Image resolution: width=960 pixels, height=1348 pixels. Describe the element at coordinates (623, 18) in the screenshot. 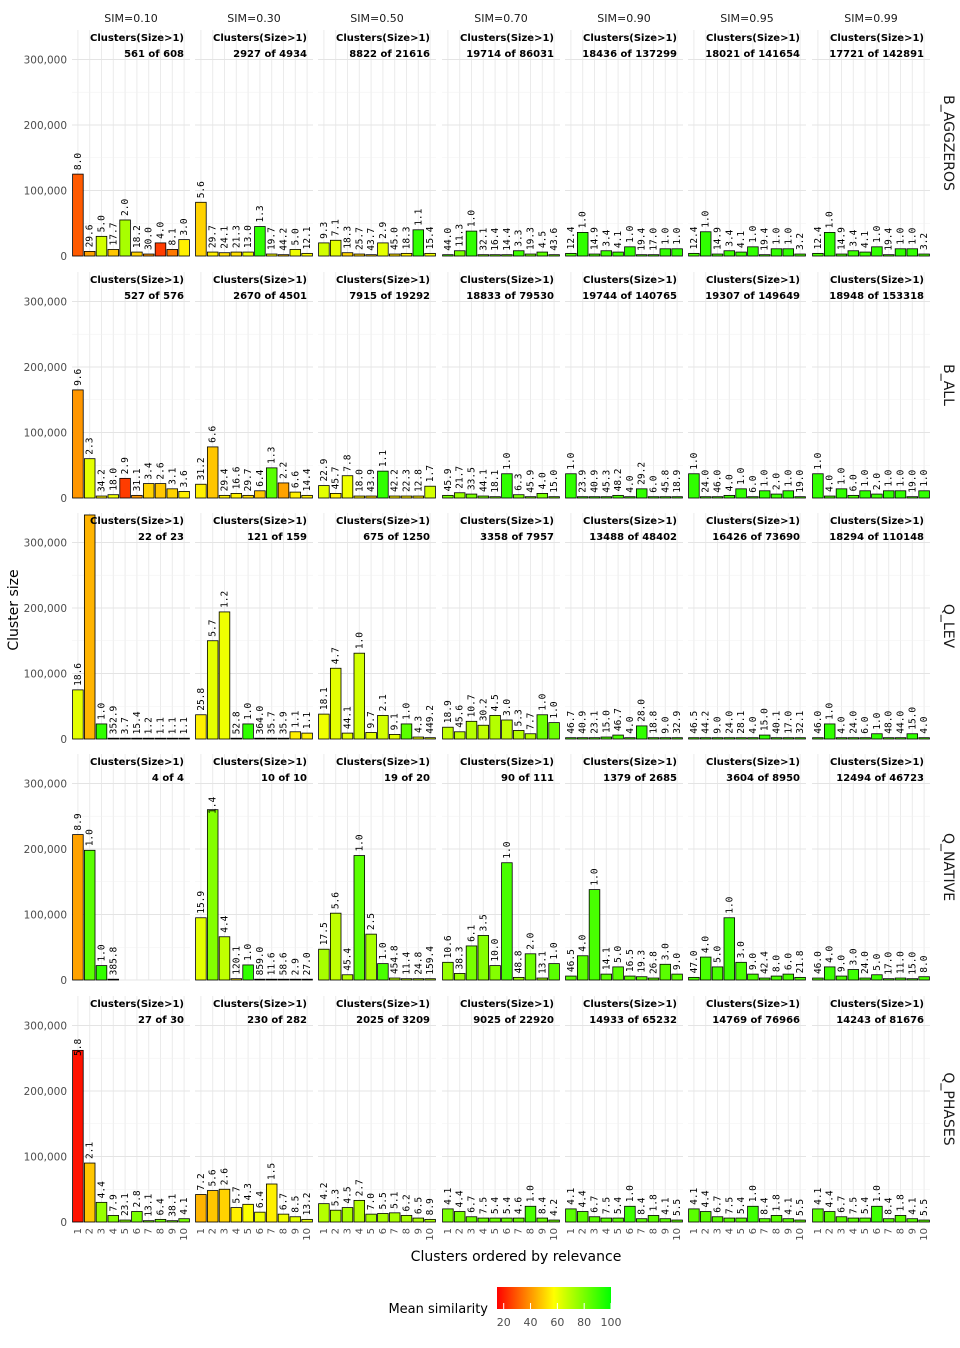

I see `column-header: SIM=0.90` at that location.